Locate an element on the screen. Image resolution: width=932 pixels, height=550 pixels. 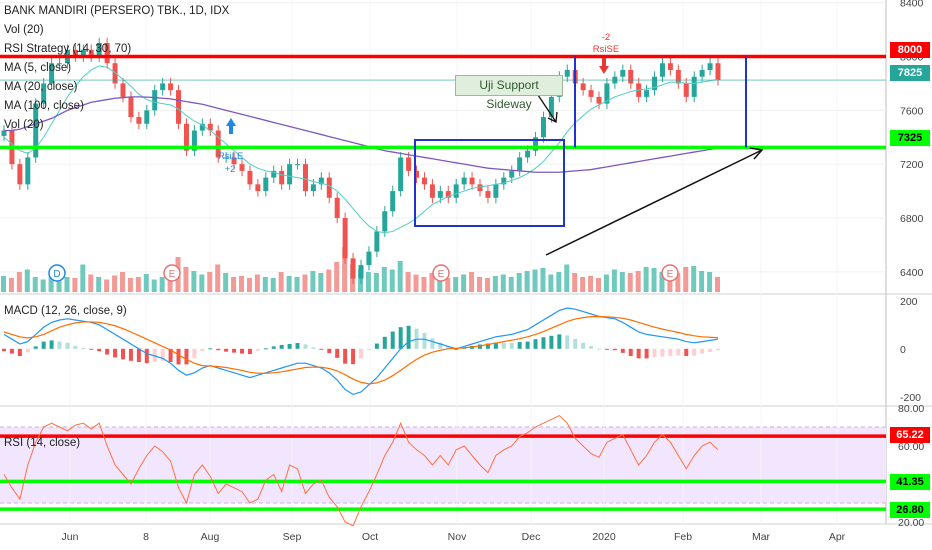
ma100-line is located at coordinates (361, 134).